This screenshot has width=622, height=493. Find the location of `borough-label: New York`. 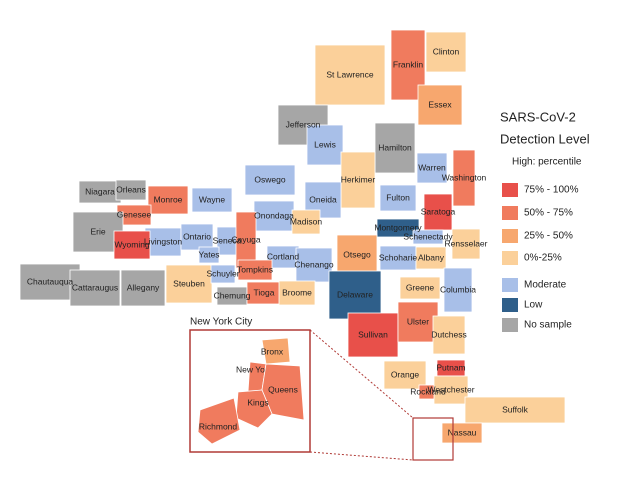

borough-label: New York is located at coordinates (254, 369).